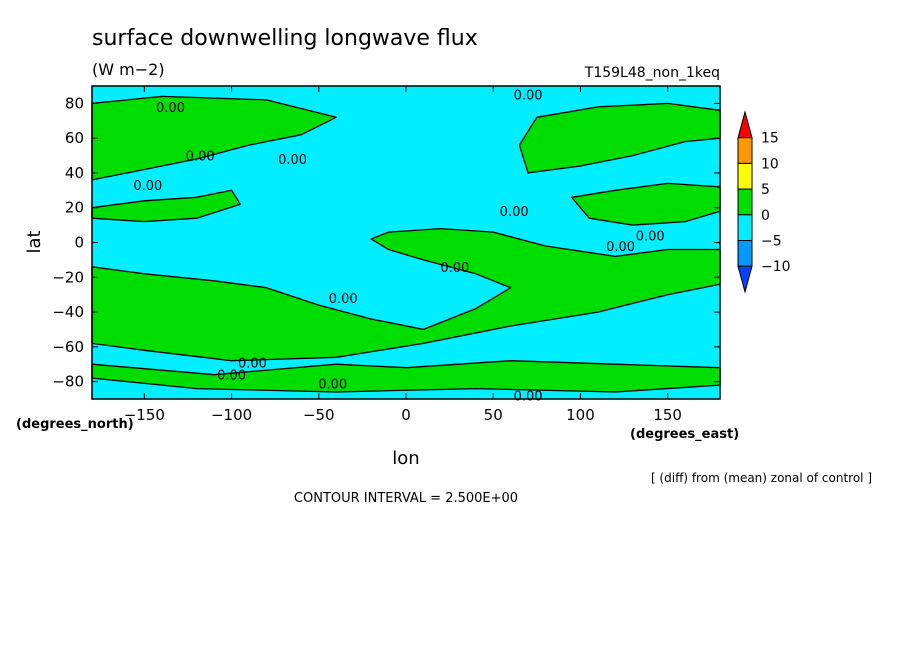  Describe the element at coordinates (34, 241) in the screenshot. I see `y-axis-label: lat` at that location.